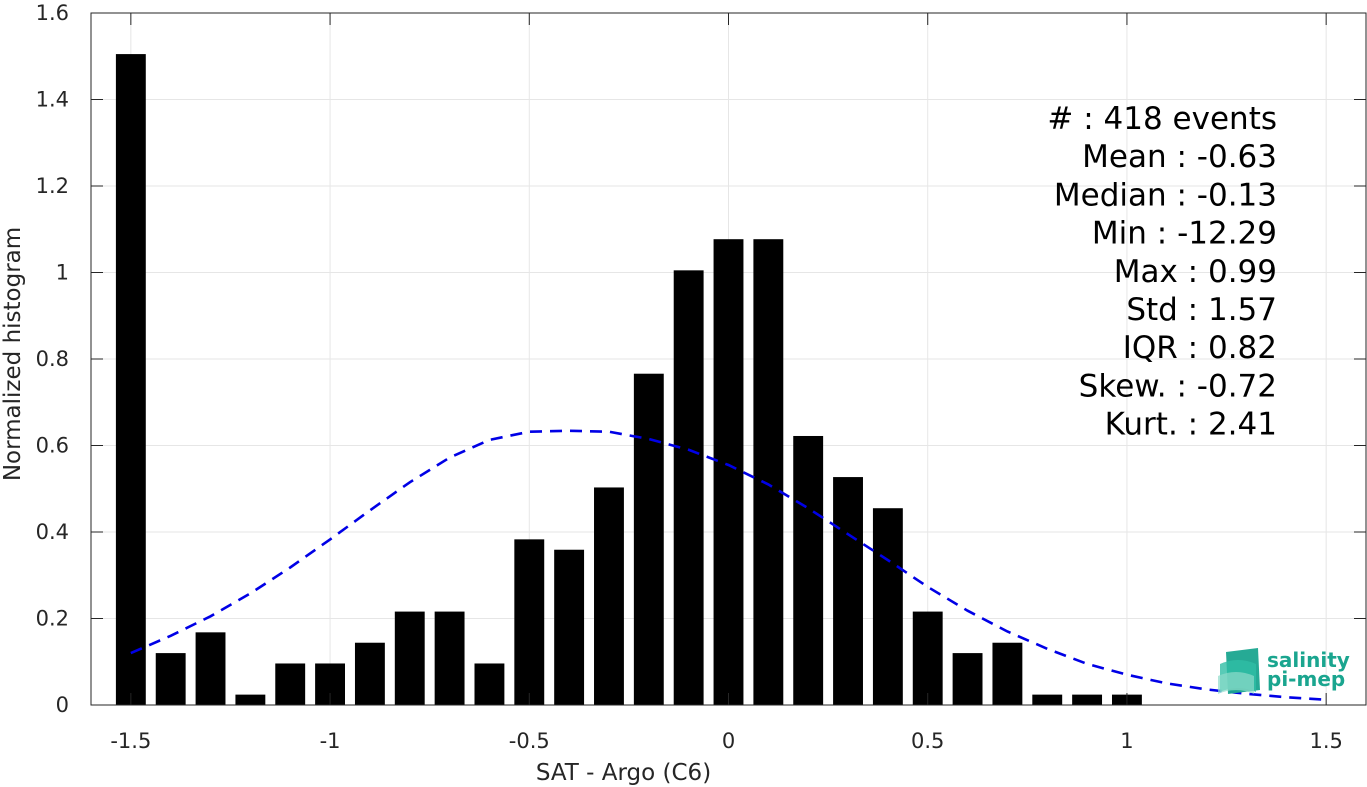 The height and width of the screenshot is (787, 1367). I want to click on x-tick-label: 1, so click(1126, 741).